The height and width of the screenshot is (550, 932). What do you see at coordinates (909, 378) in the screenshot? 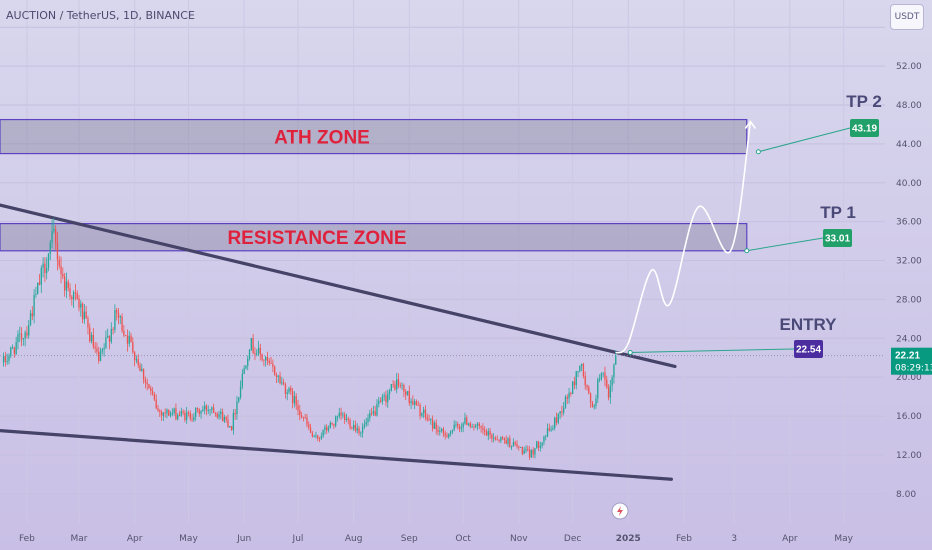
I see `y-tick-label: 20.00` at bounding box center [909, 378].